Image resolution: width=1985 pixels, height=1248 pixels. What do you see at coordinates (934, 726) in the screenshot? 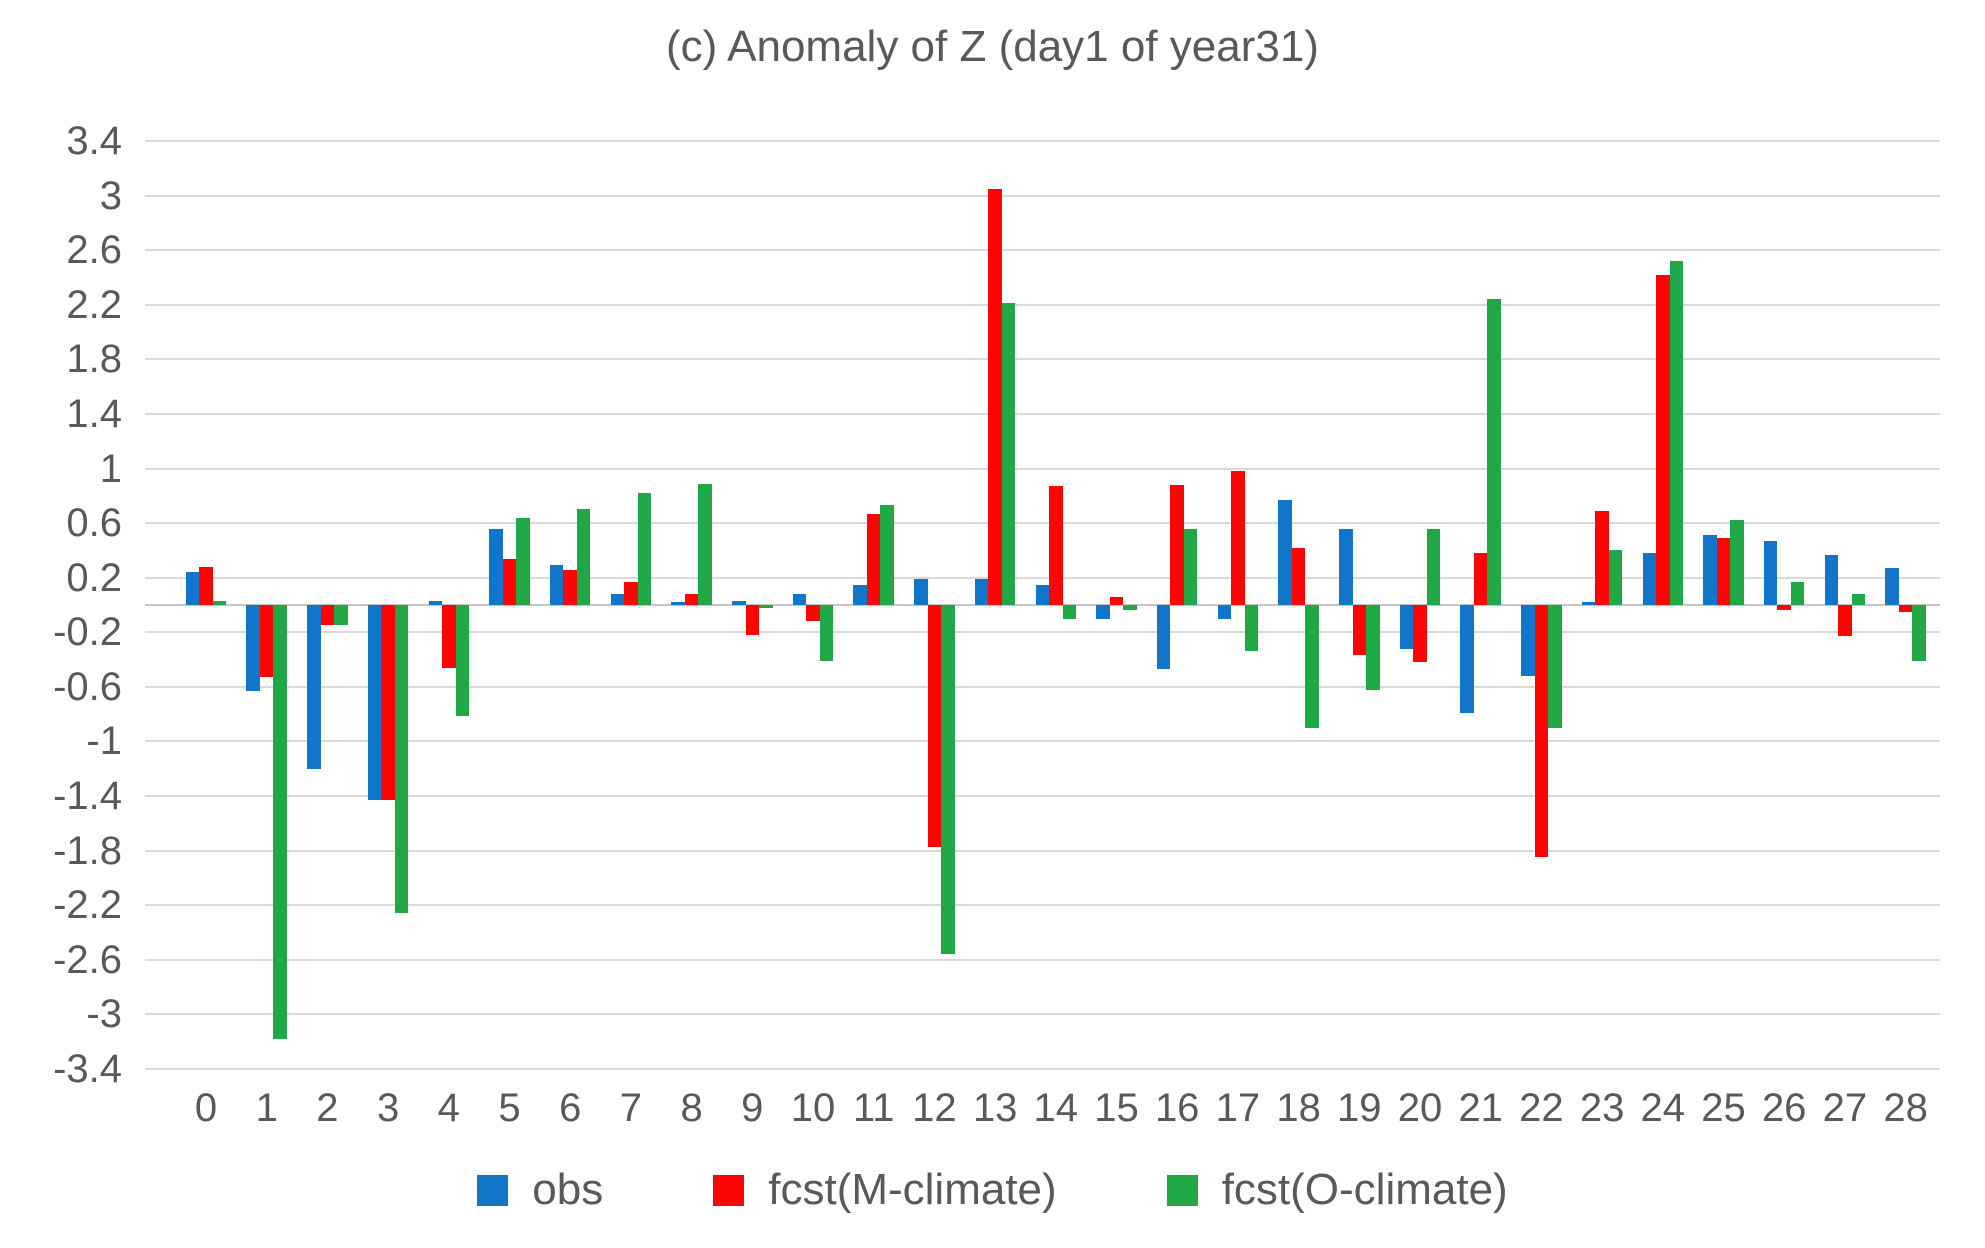
I see `bar-fcst-m-climate--x12` at bounding box center [934, 726].